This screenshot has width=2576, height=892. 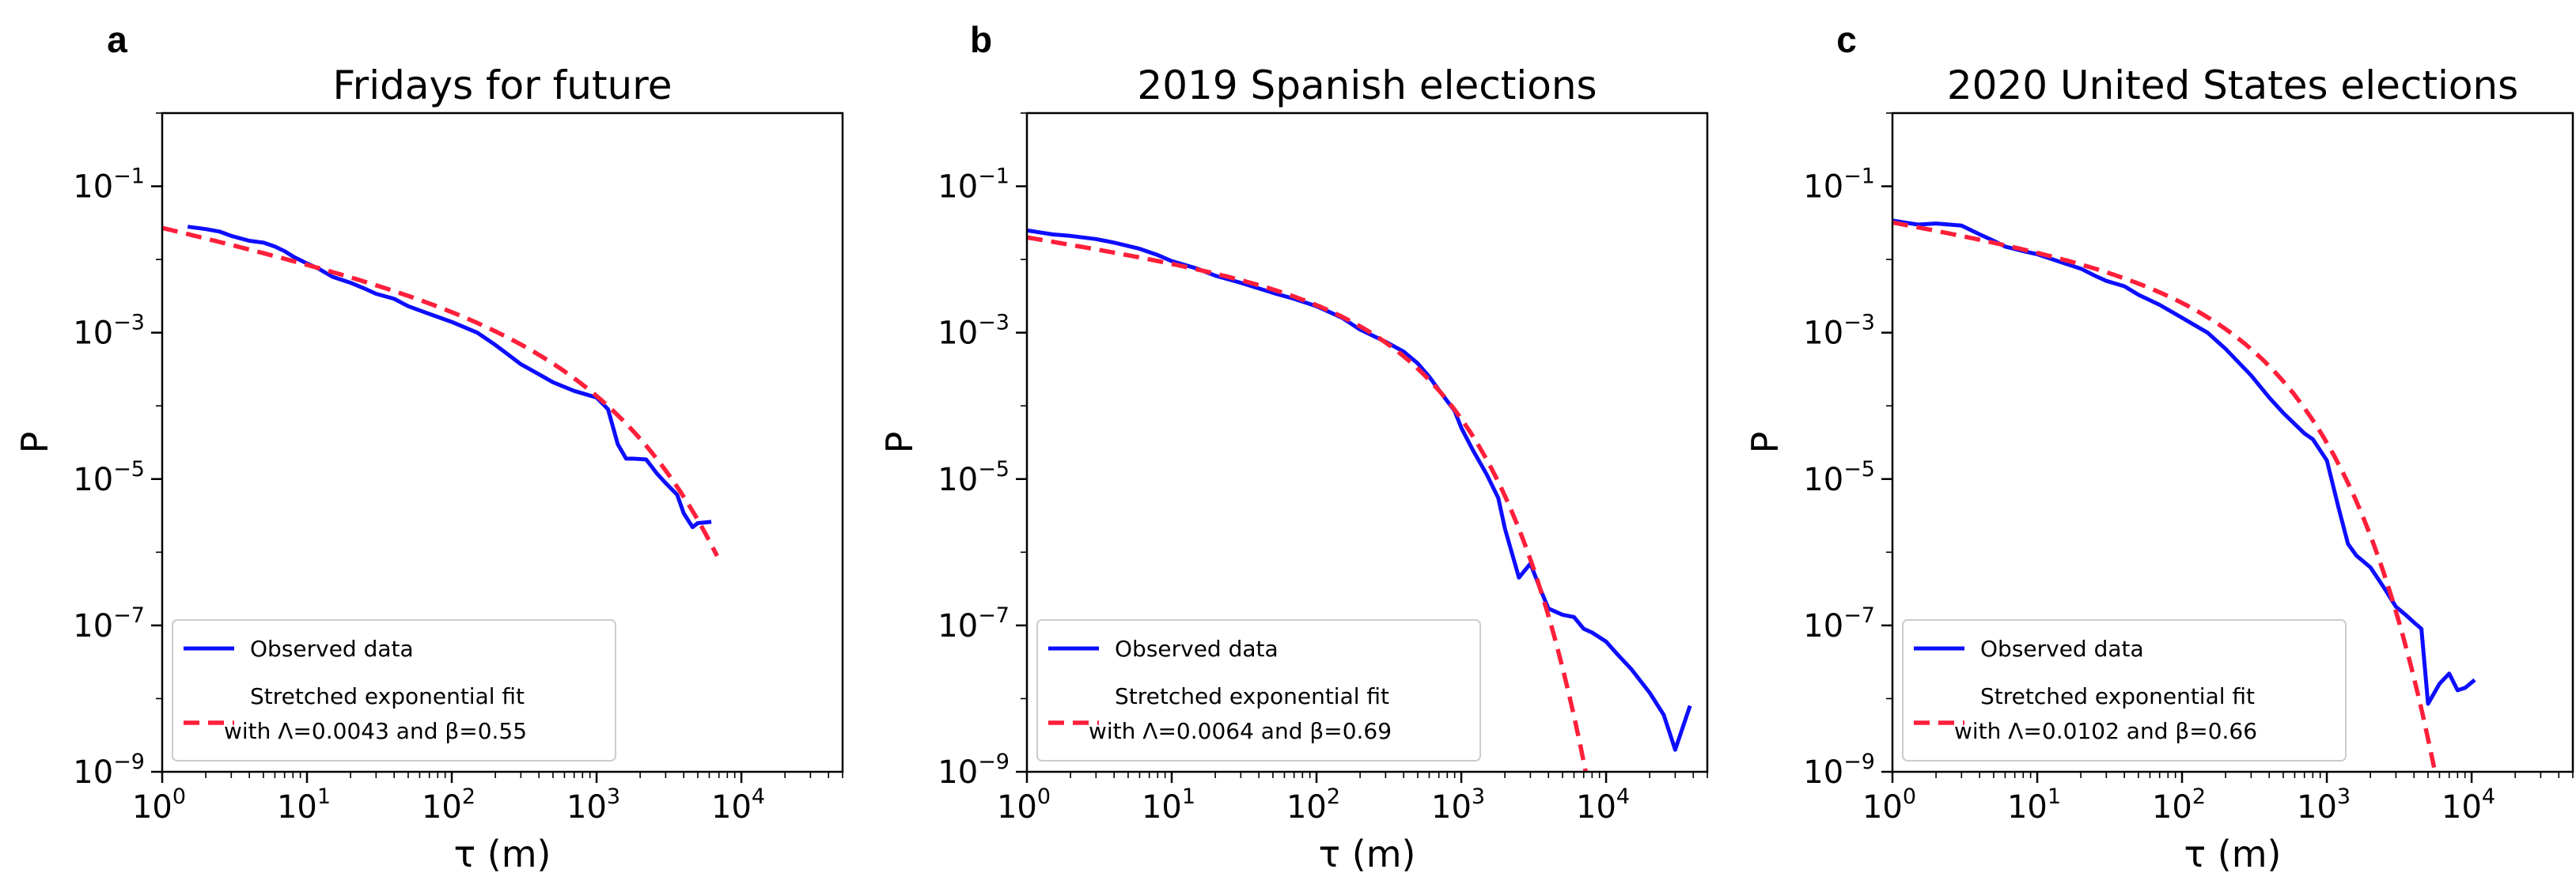 I want to click on chart-title: 2020 United States elections, so click(x=2232, y=85).